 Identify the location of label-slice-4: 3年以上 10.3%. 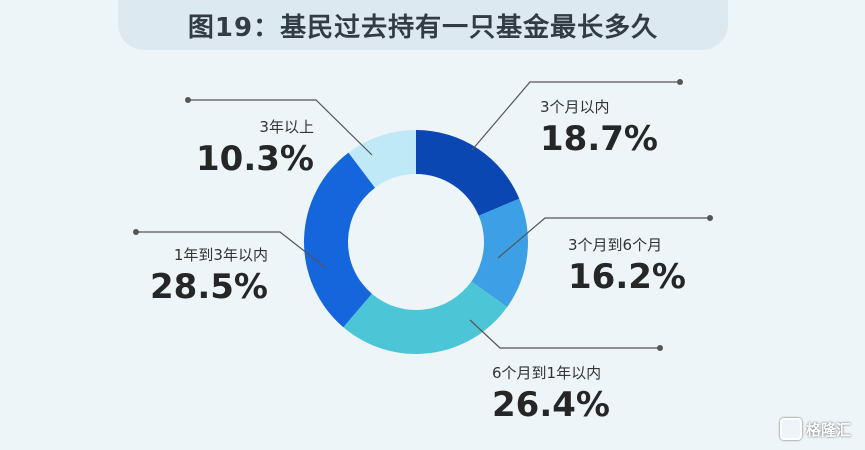
(255, 147).